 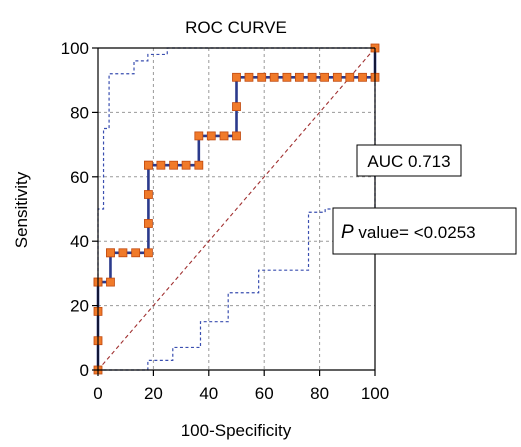 I want to click on x-tick-label: 80, so click(x=319, y=393).